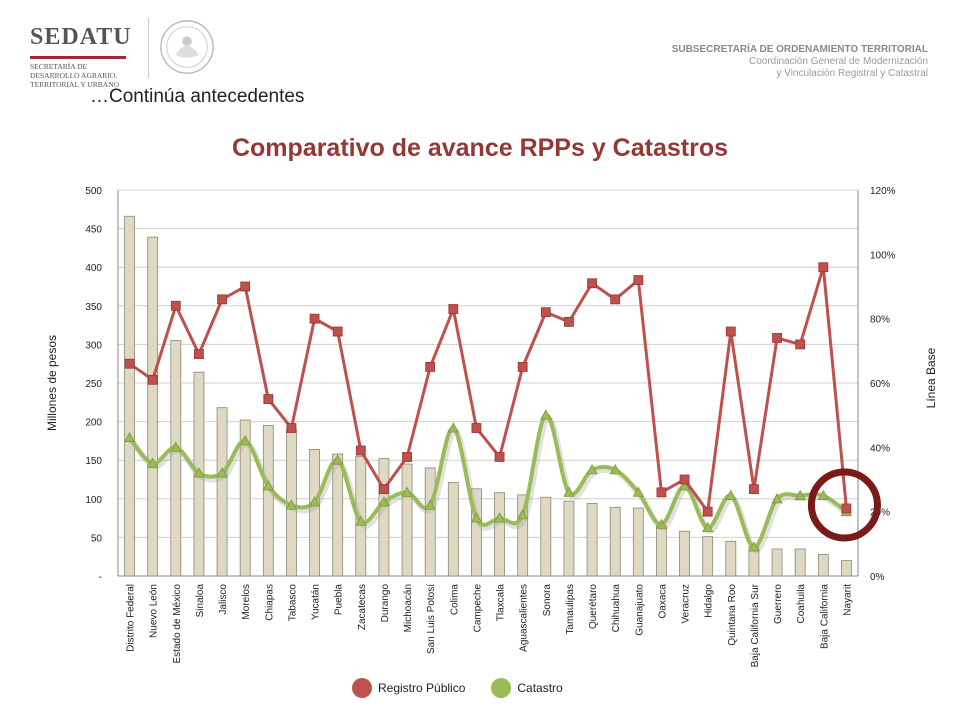 This screenshot has width=960, height=720. What do you see at coordinates (74, 75) in the screenshot?
I see `logo-sub-line-2: DESARROLLO AGRARIO,` at bounding box center [74, 75].